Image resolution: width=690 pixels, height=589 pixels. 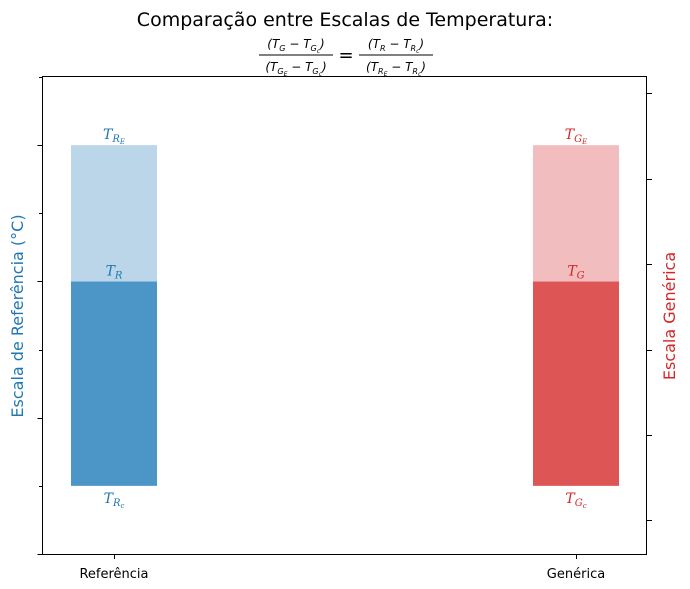 I want to click on bar-lower-referencia, so click(x=114, y=383).